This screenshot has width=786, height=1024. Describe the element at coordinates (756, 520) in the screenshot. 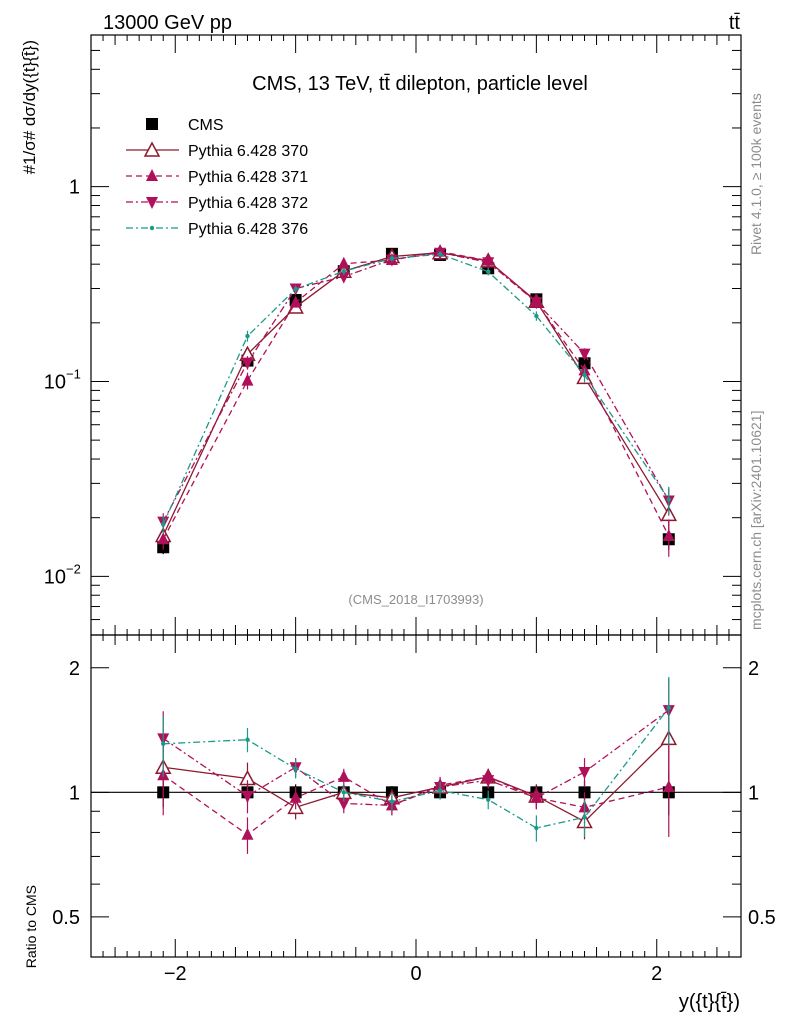

I see `site-label: mcplots.cern.ch [arXiv:2401.10621]` at that location.